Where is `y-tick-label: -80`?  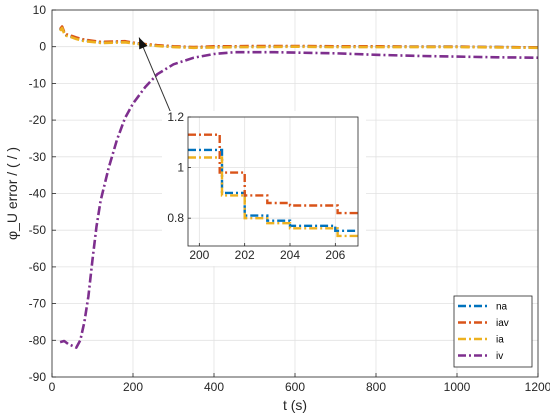 y-tick-label: -80 is located at coordinates (38, 340).